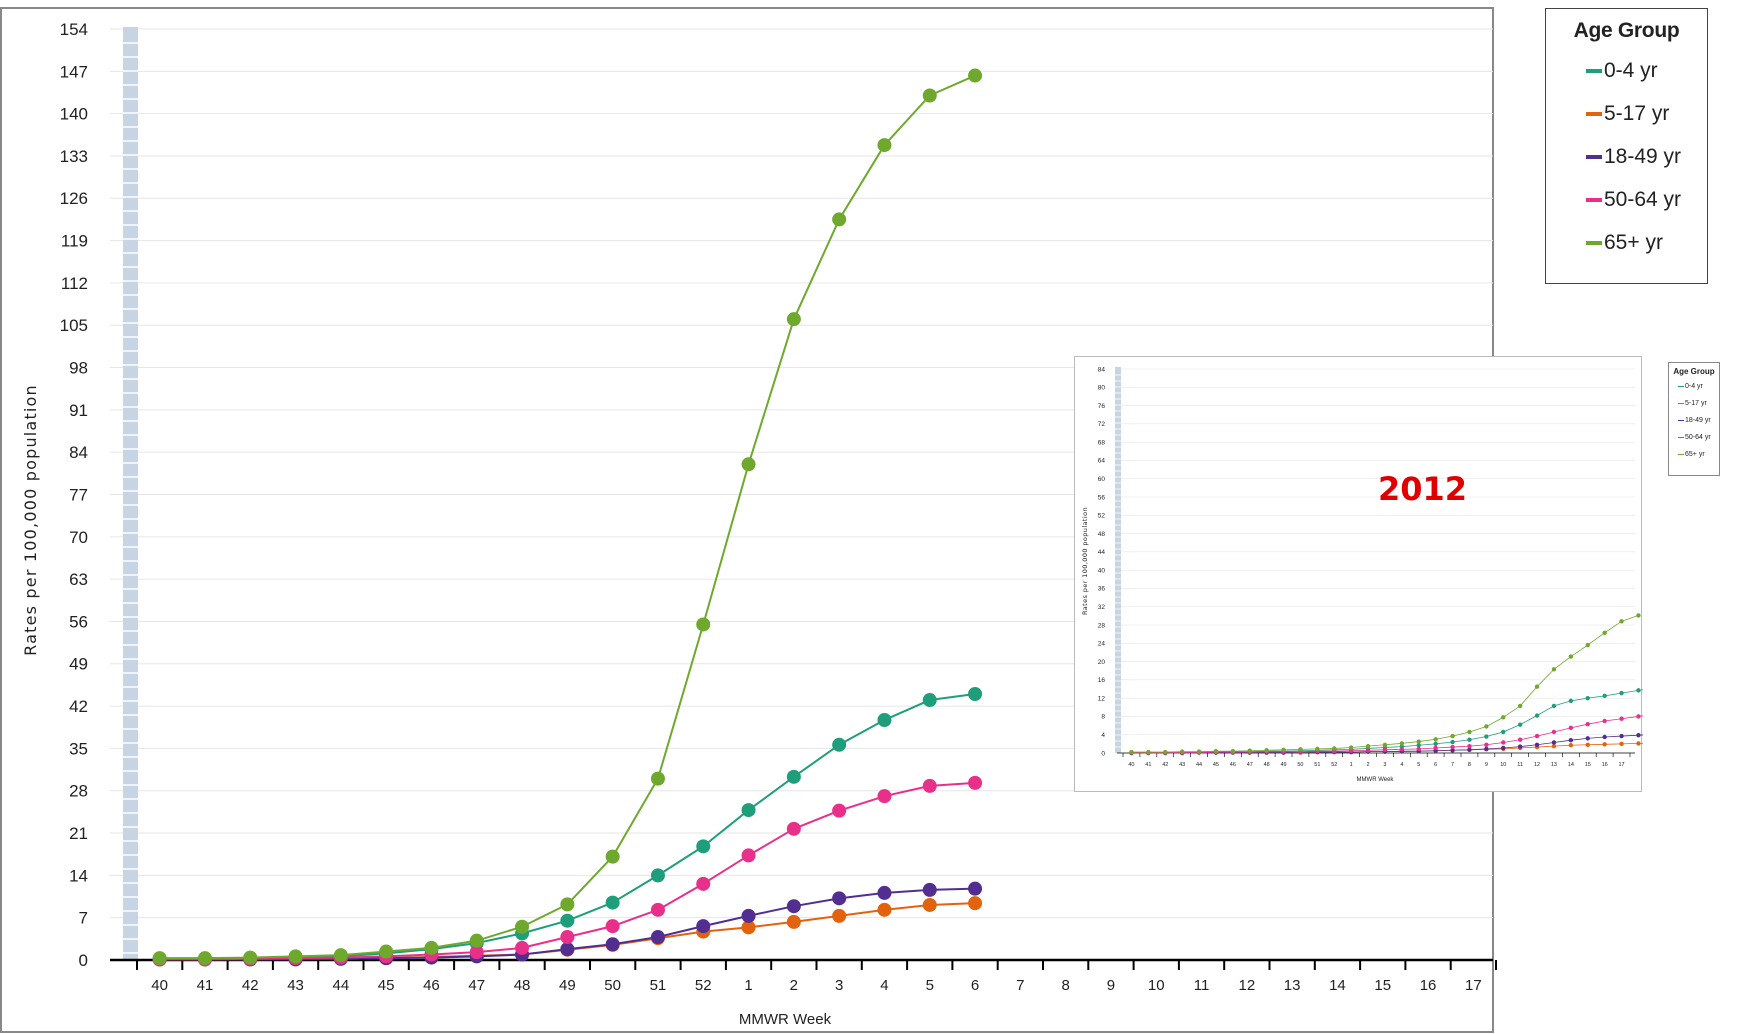 This screenshot has height=1034, width=1750. Describe the element at coordinates (1384, 765) in the screenshot. I see `x-tick-label: 3` at that location.